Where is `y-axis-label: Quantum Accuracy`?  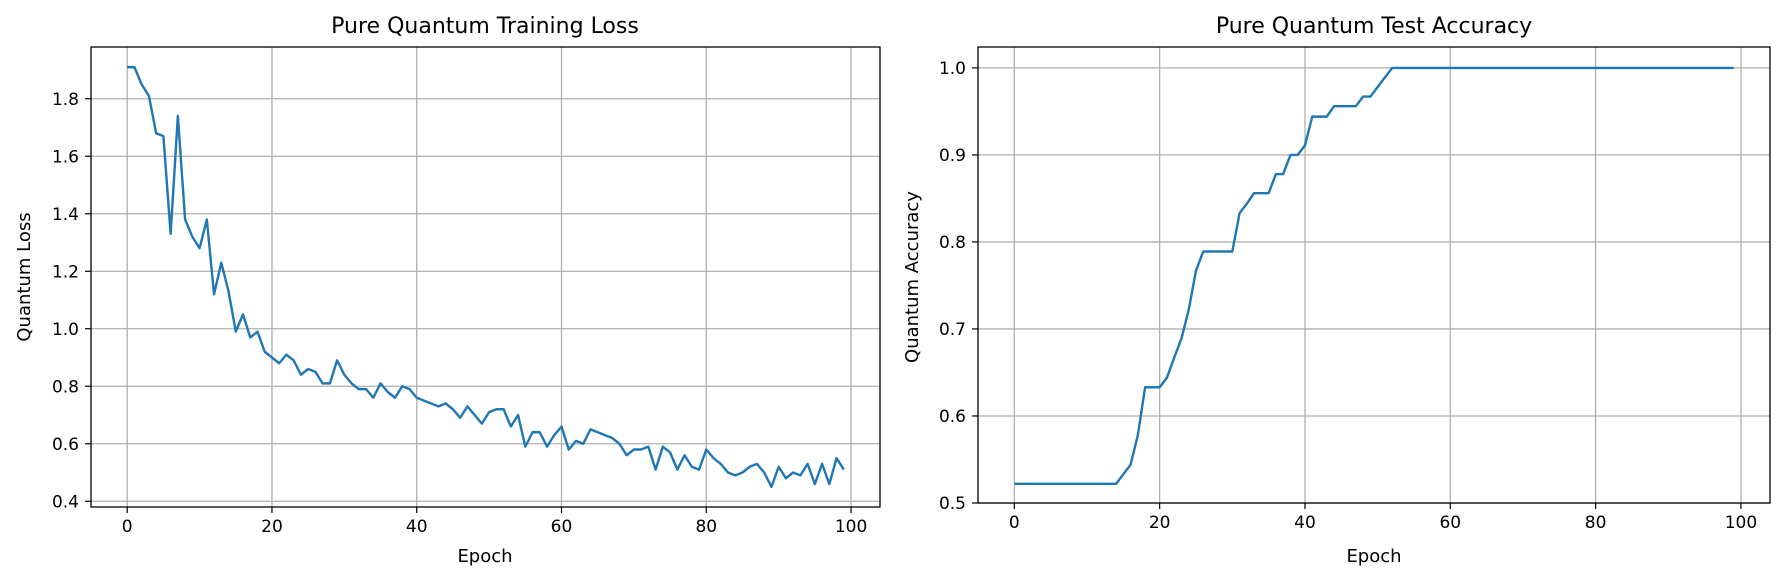
y-axis-label: Quantum Accuracy is located at coordinates (912, 277).